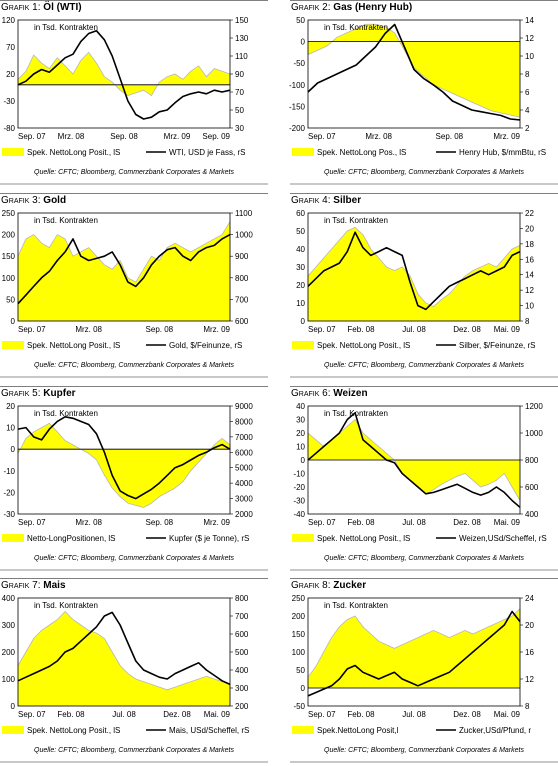 Image resolution: width=558 pixels, height=766 pixels. What do you see at coordinates (529, 228) in the screenshot?
I see `y-right-tick-label: 20` at bounding box center [529, 228].